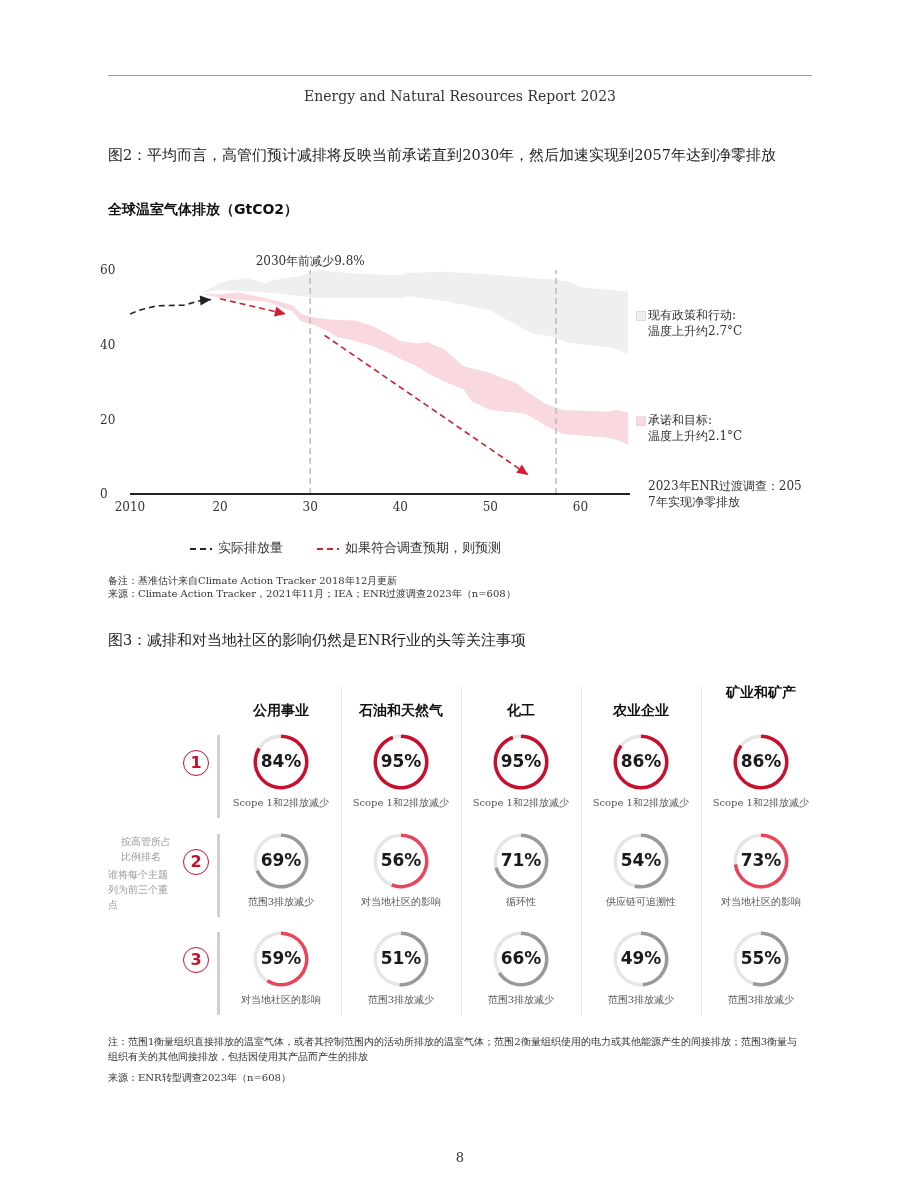 The image size is (920, 1191). Describe the element at coordinates (695, 428) in the screenshot. I see `legend-label: 承诺和目标: 温度上升约2.1°C` at that location.